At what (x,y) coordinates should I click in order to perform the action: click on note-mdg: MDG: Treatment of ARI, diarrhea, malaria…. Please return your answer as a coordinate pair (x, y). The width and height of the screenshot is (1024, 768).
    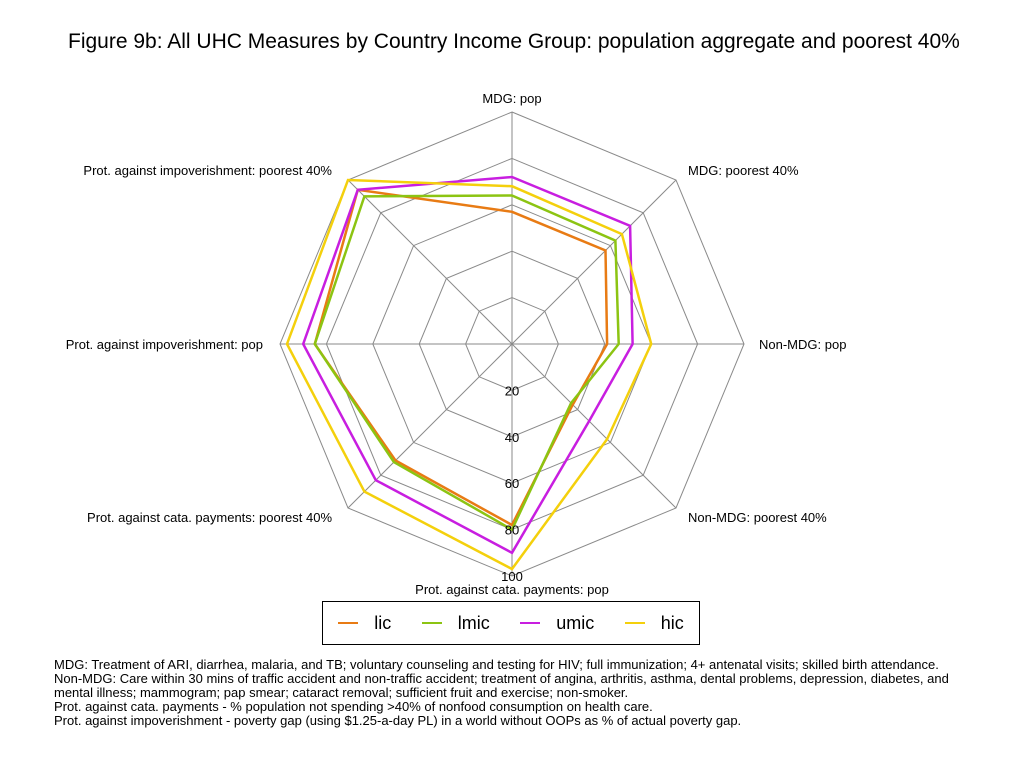
    Looking at the image, I should click on (496, 664).